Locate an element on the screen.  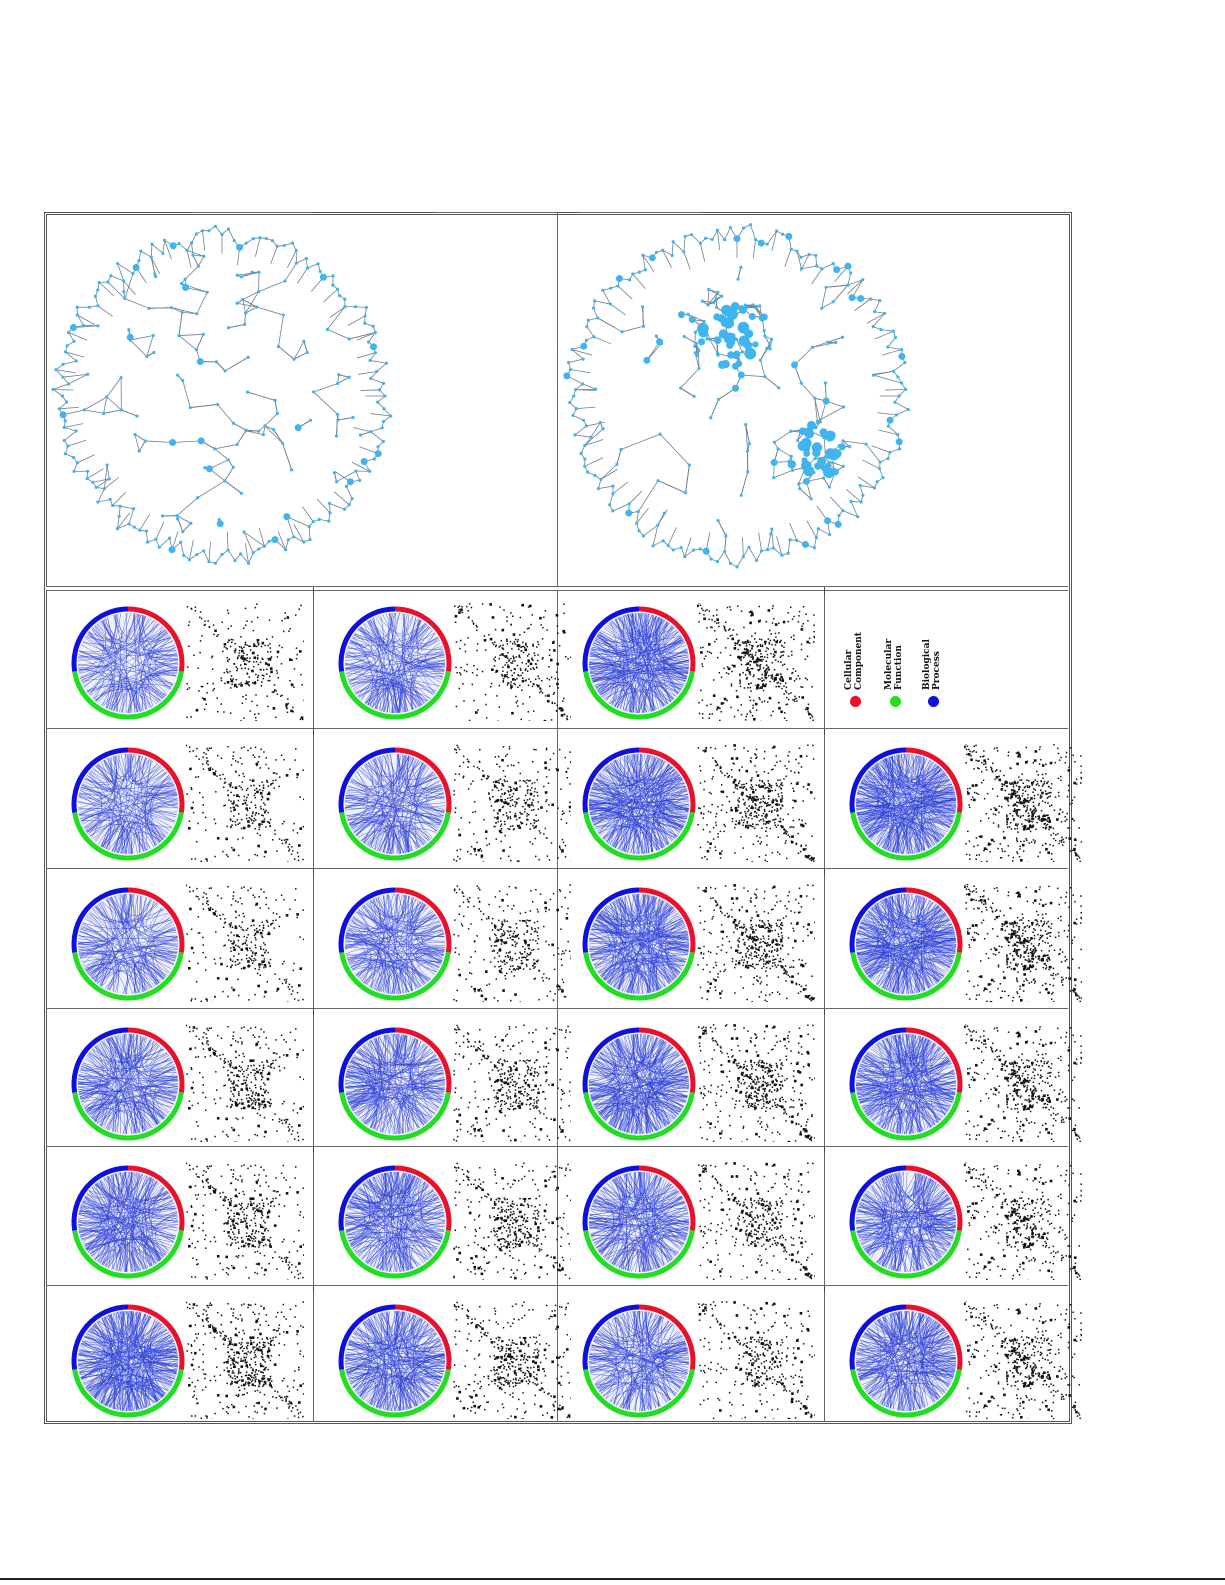
chord-links is located at coordinates (128, 663).